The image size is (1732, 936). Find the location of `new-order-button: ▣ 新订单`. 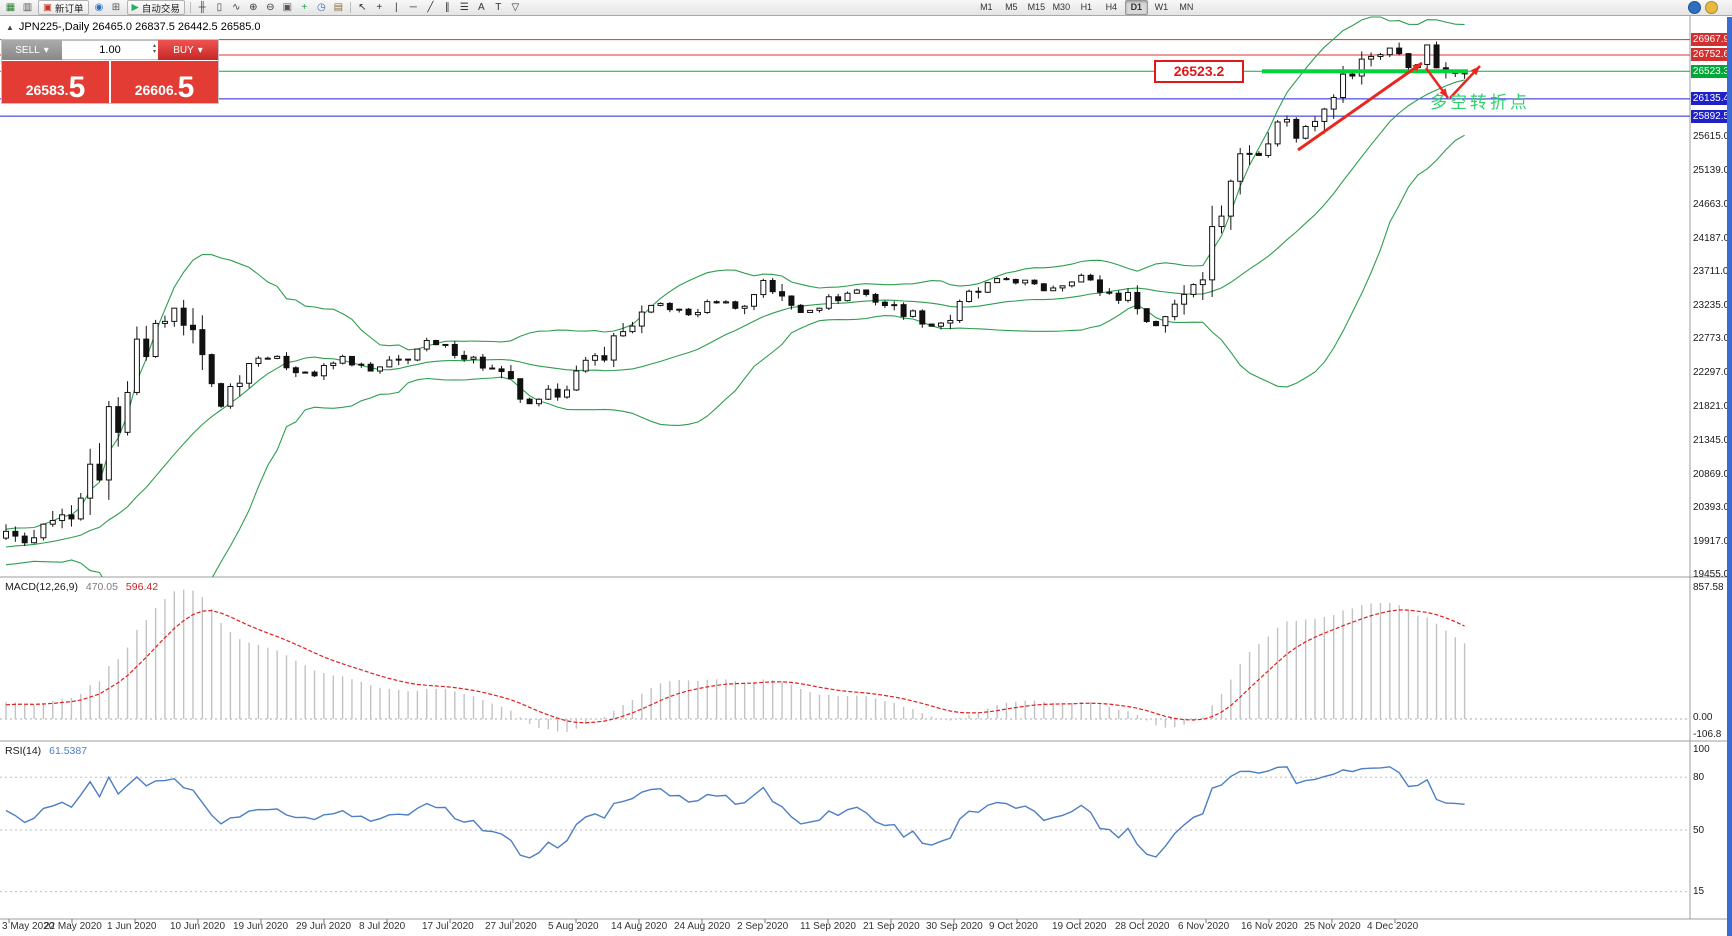

new-order-button: ▣ 新订单 is located at coordinates (63, 7).